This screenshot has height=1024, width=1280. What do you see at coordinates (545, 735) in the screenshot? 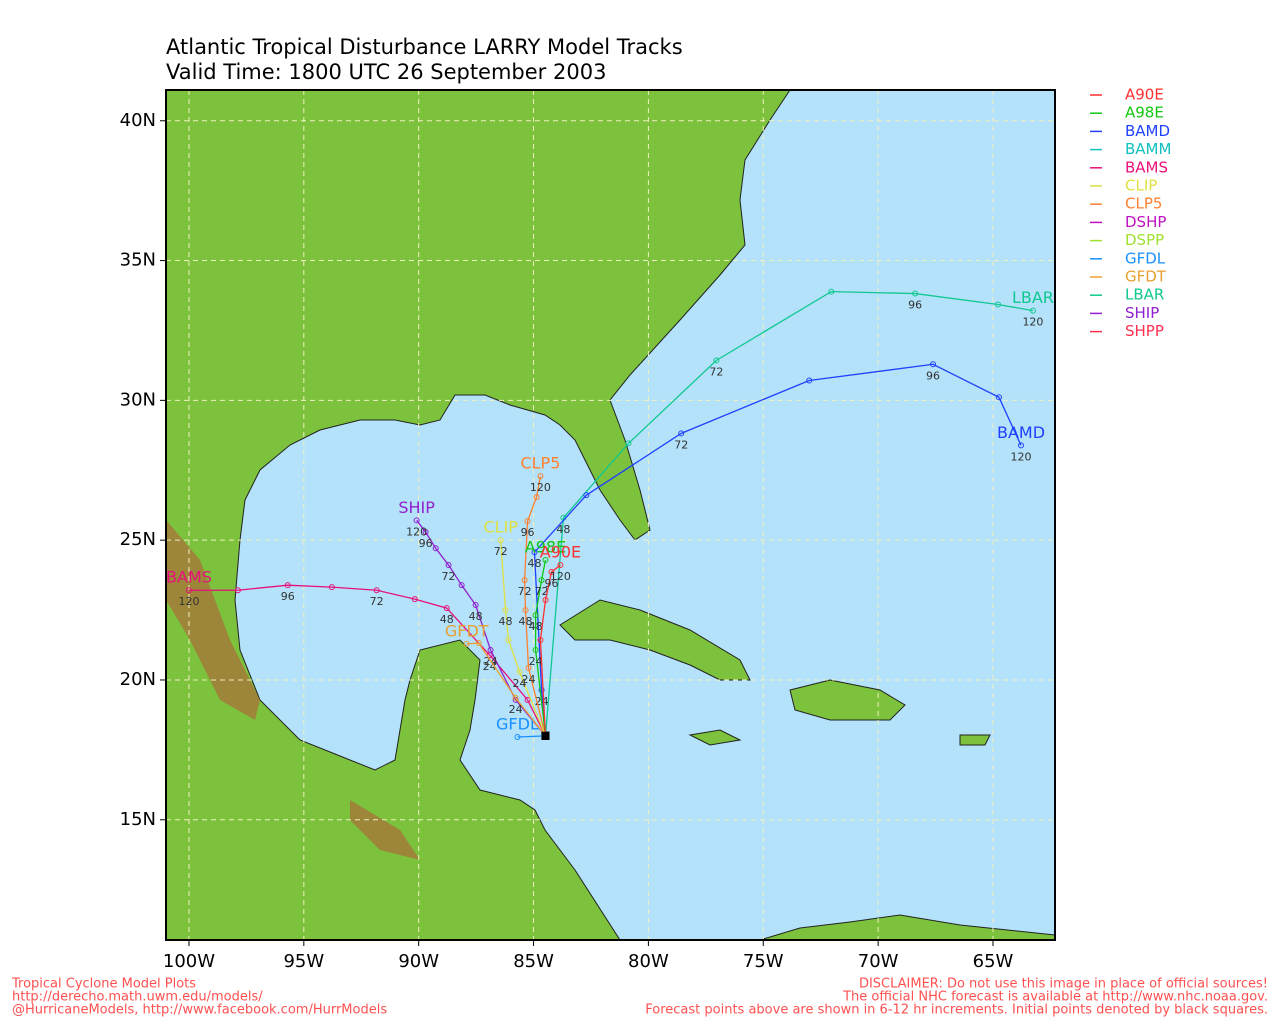
I see `initial-point` at bounding box center [545, 735].